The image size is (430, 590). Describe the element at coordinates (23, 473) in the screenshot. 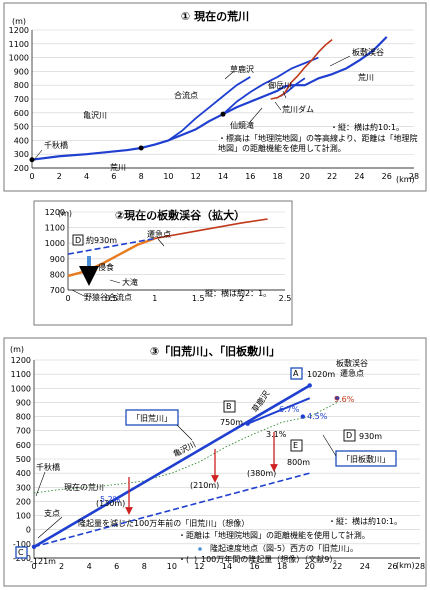

I see `y-tick-label: 400` at that location.